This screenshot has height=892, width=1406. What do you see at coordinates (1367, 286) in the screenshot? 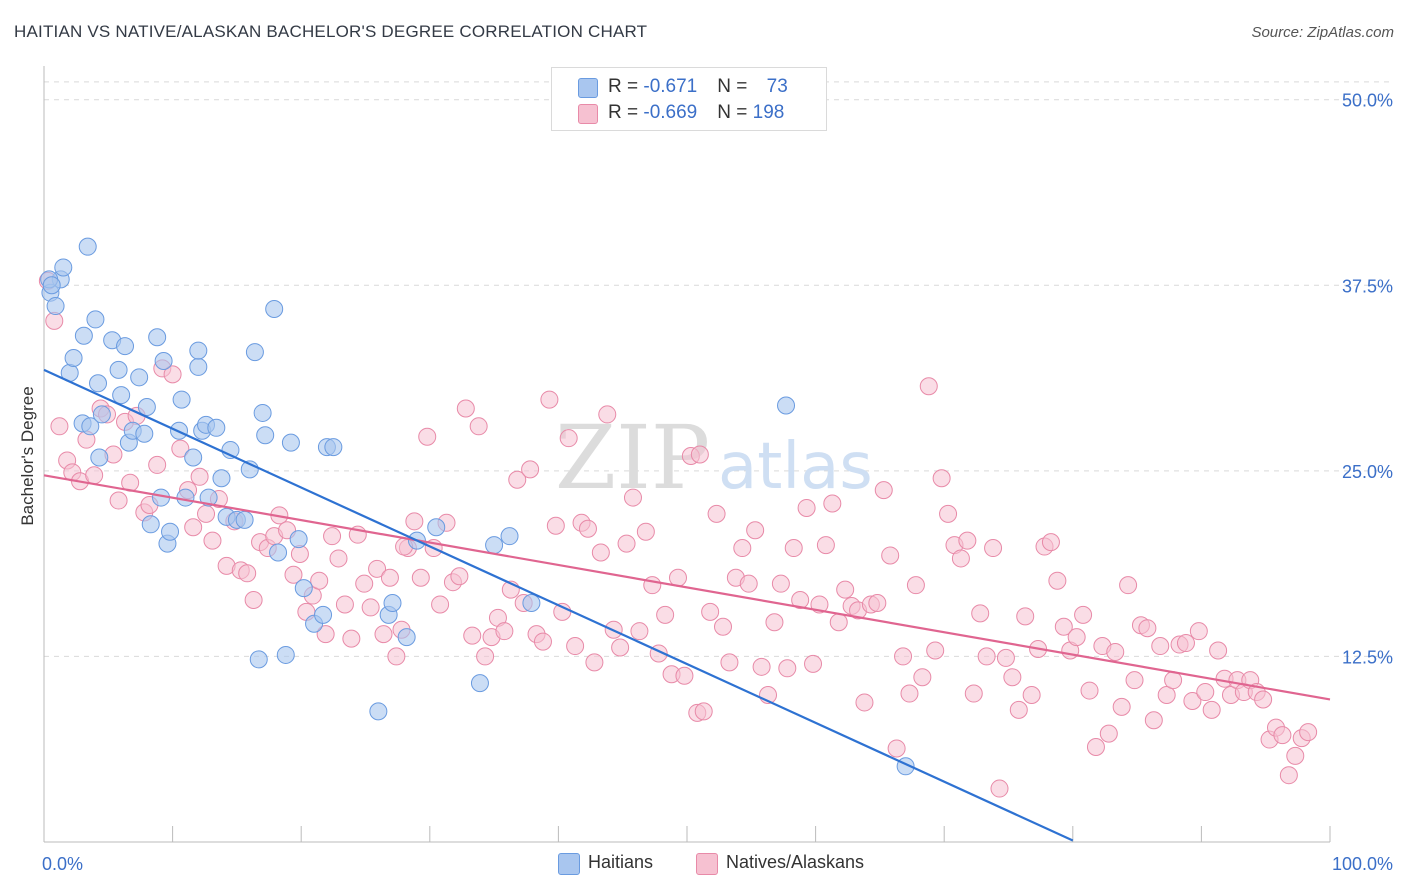
I see `y-tick-label: 37.5%` at bounding box center [1367, 286].